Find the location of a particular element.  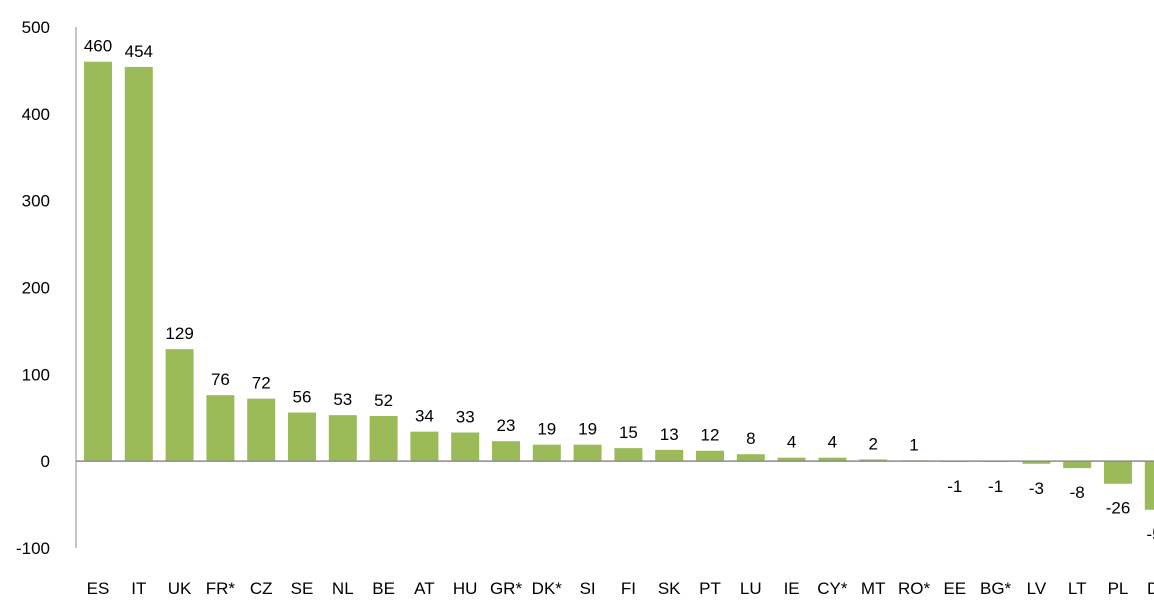

bar-de is located at coordinates (1149, 485).